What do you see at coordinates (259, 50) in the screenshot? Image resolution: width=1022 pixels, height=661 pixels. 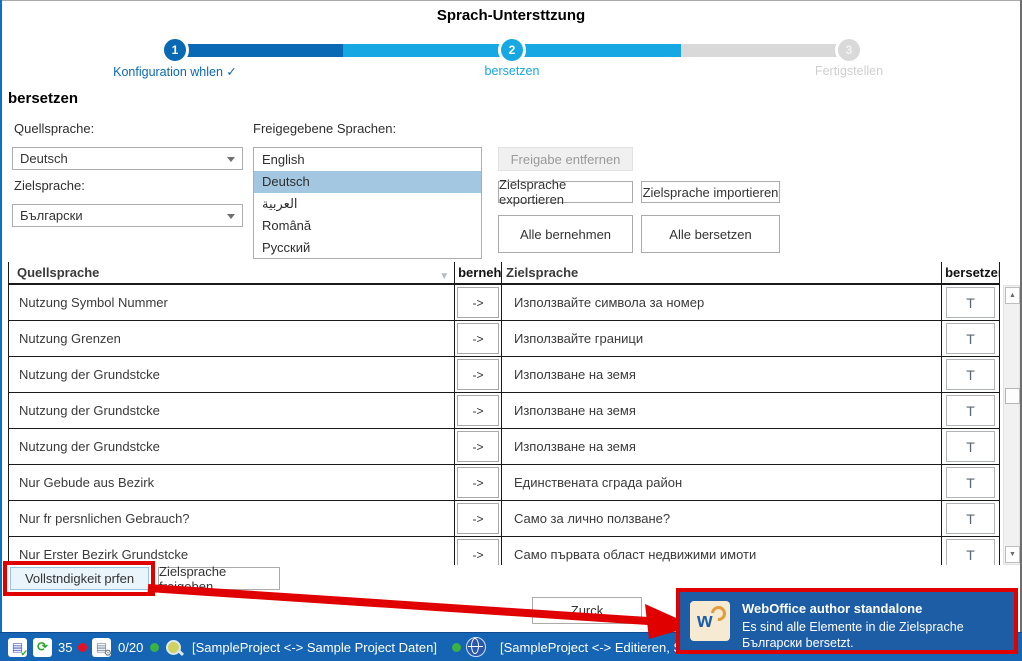 I see `stepper-segment-done` at bounding box center [259, 50].